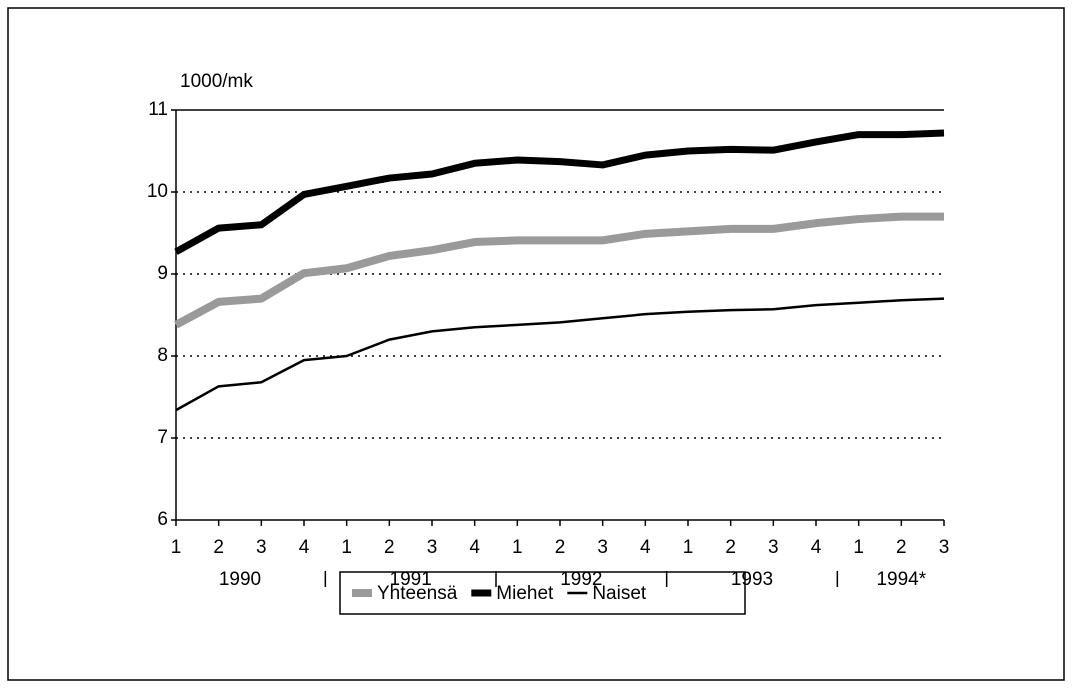 The width and height of the screenshot is (1074, 688). I want to click on group-label: 1992, so click(581, 579).